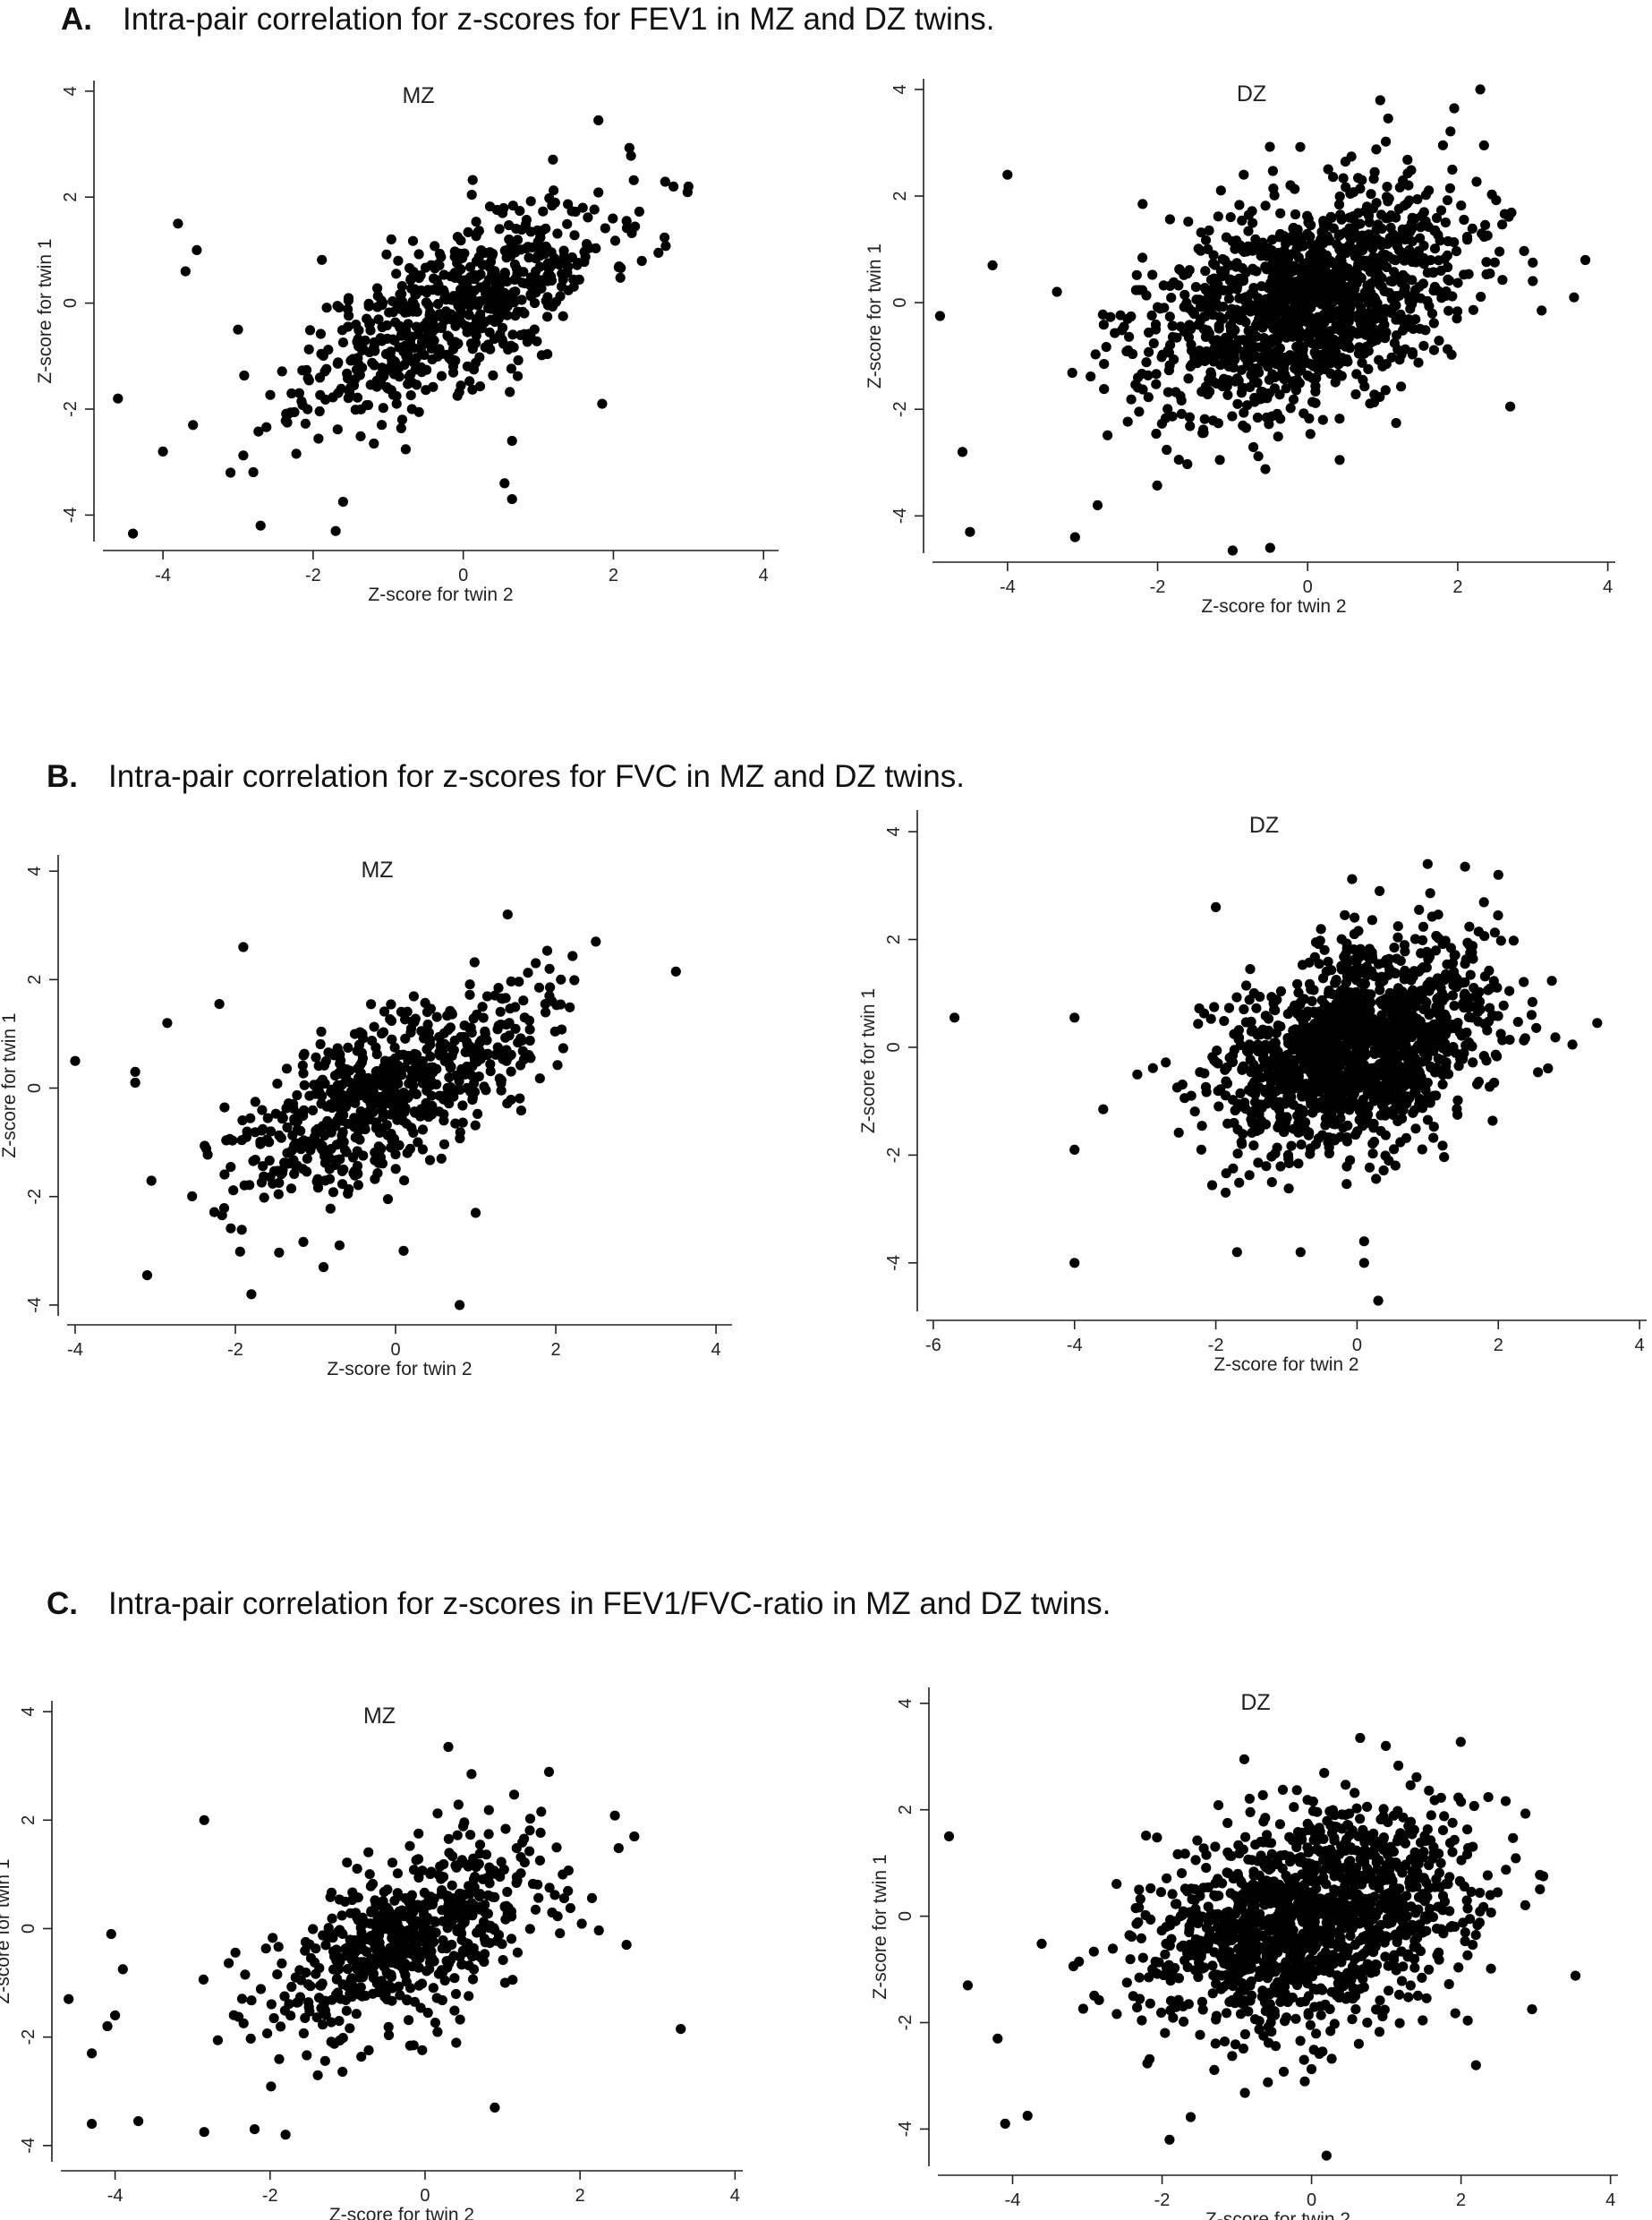 The height and width of the screenshot is (2220, 1652). What do you see at coordinates (1608, 587) in the screenshot?
I see `x-tick-label: 4` at bounding box center [1608, 587].